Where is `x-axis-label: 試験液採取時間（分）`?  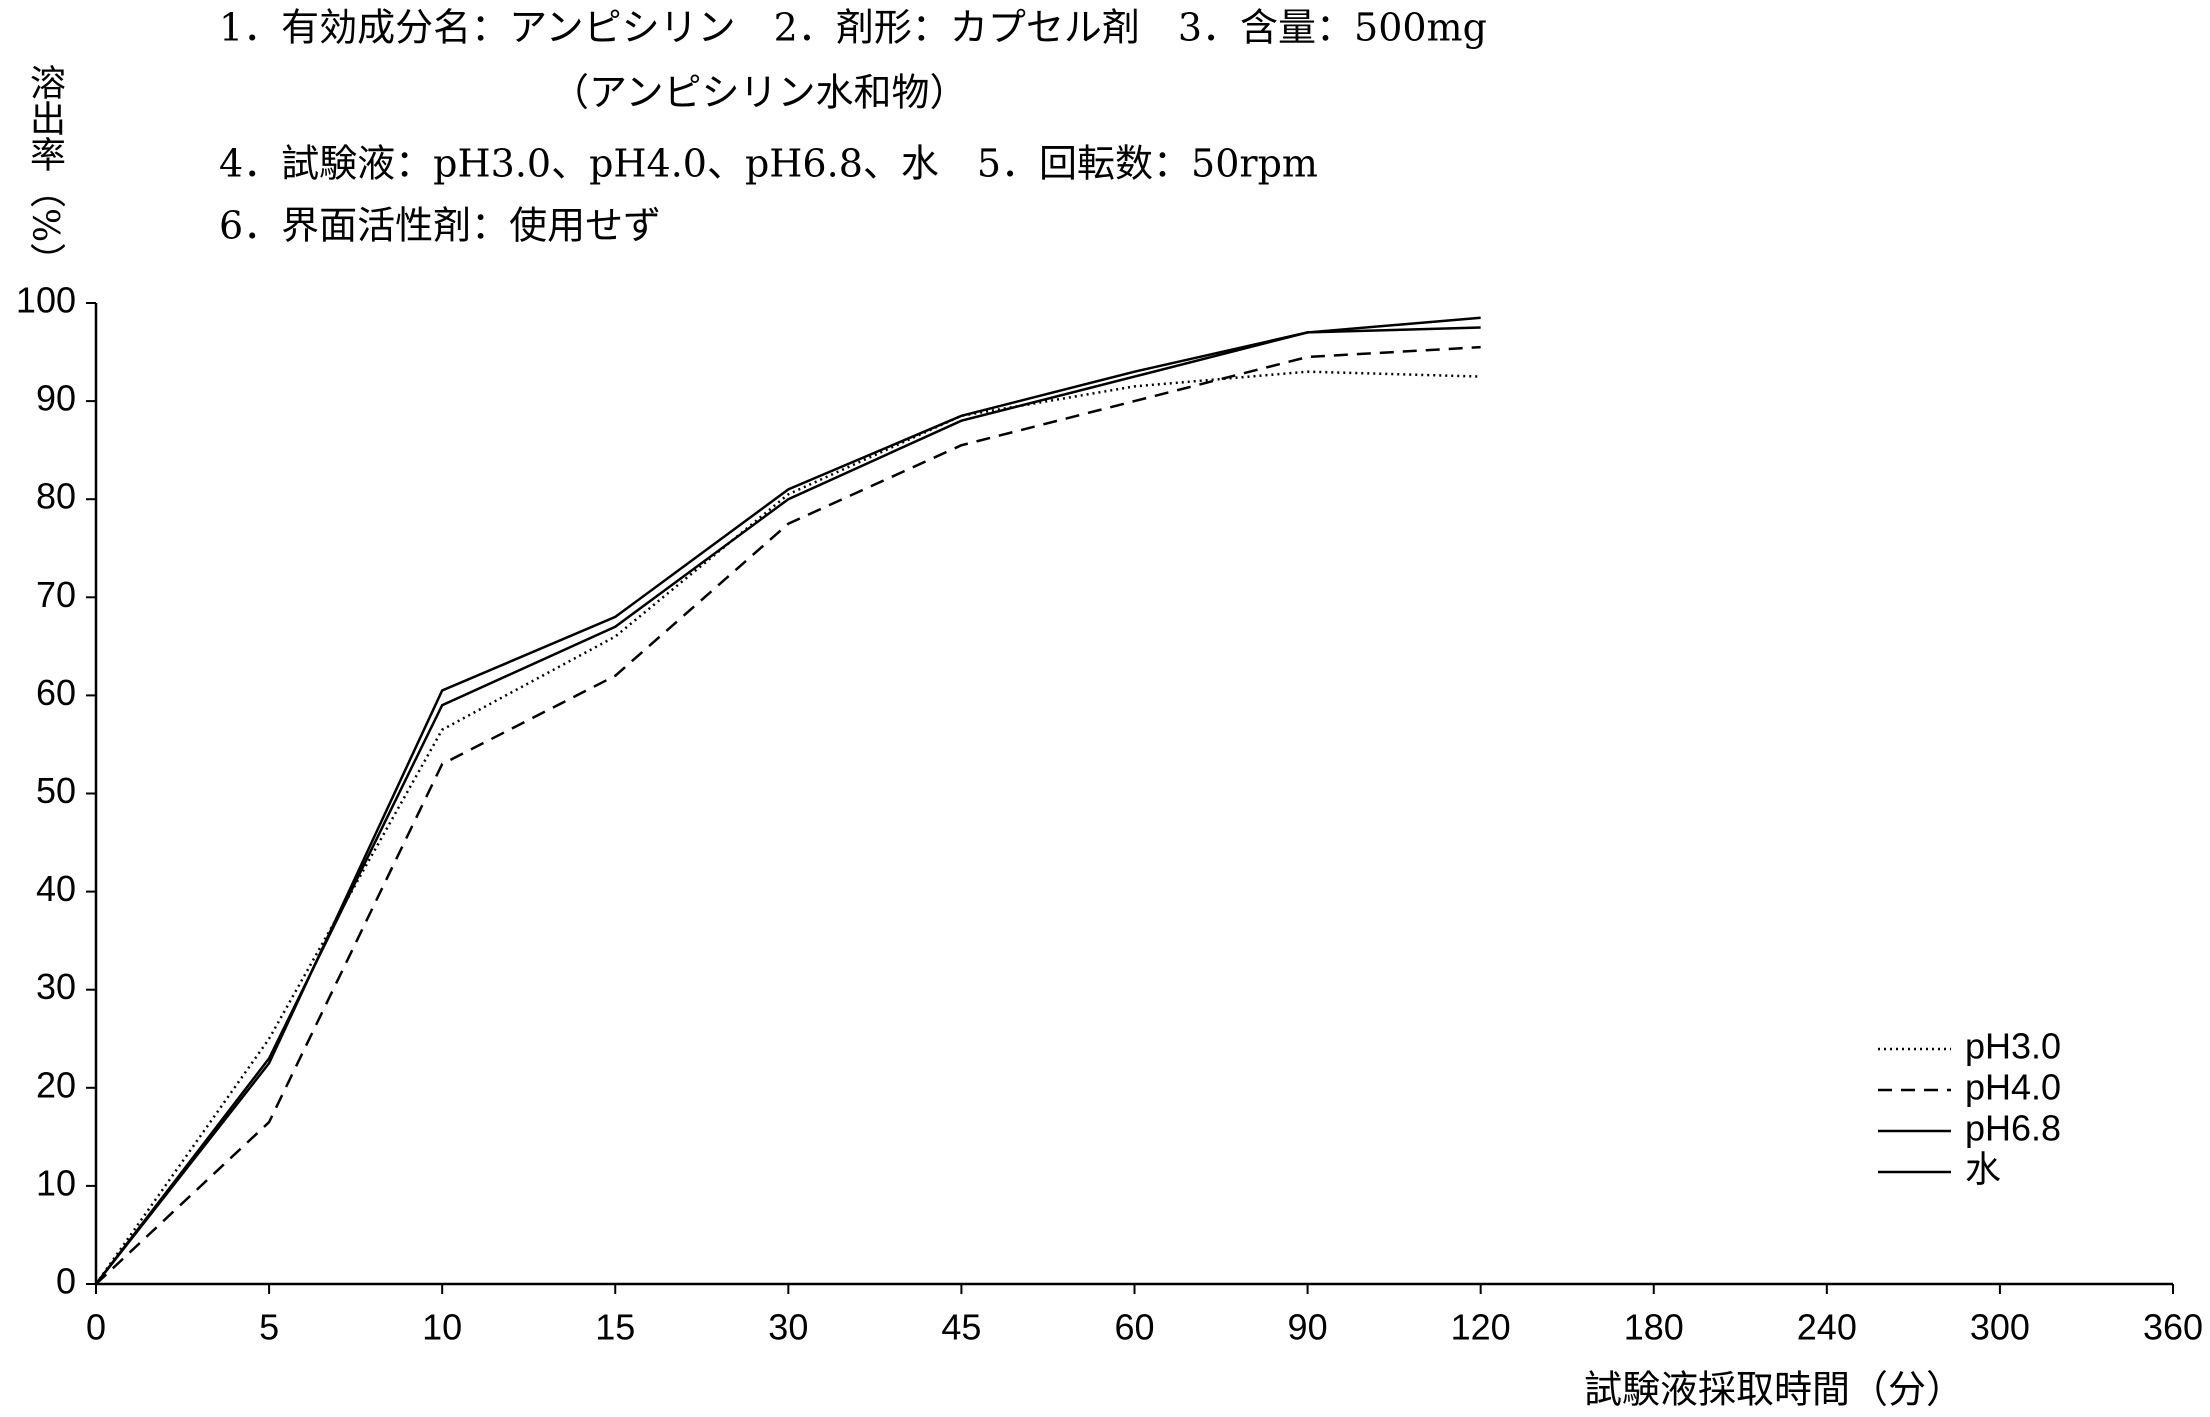
x-axis-label: 試験液採取時間（分） is located at coordinates (1774, 1390).